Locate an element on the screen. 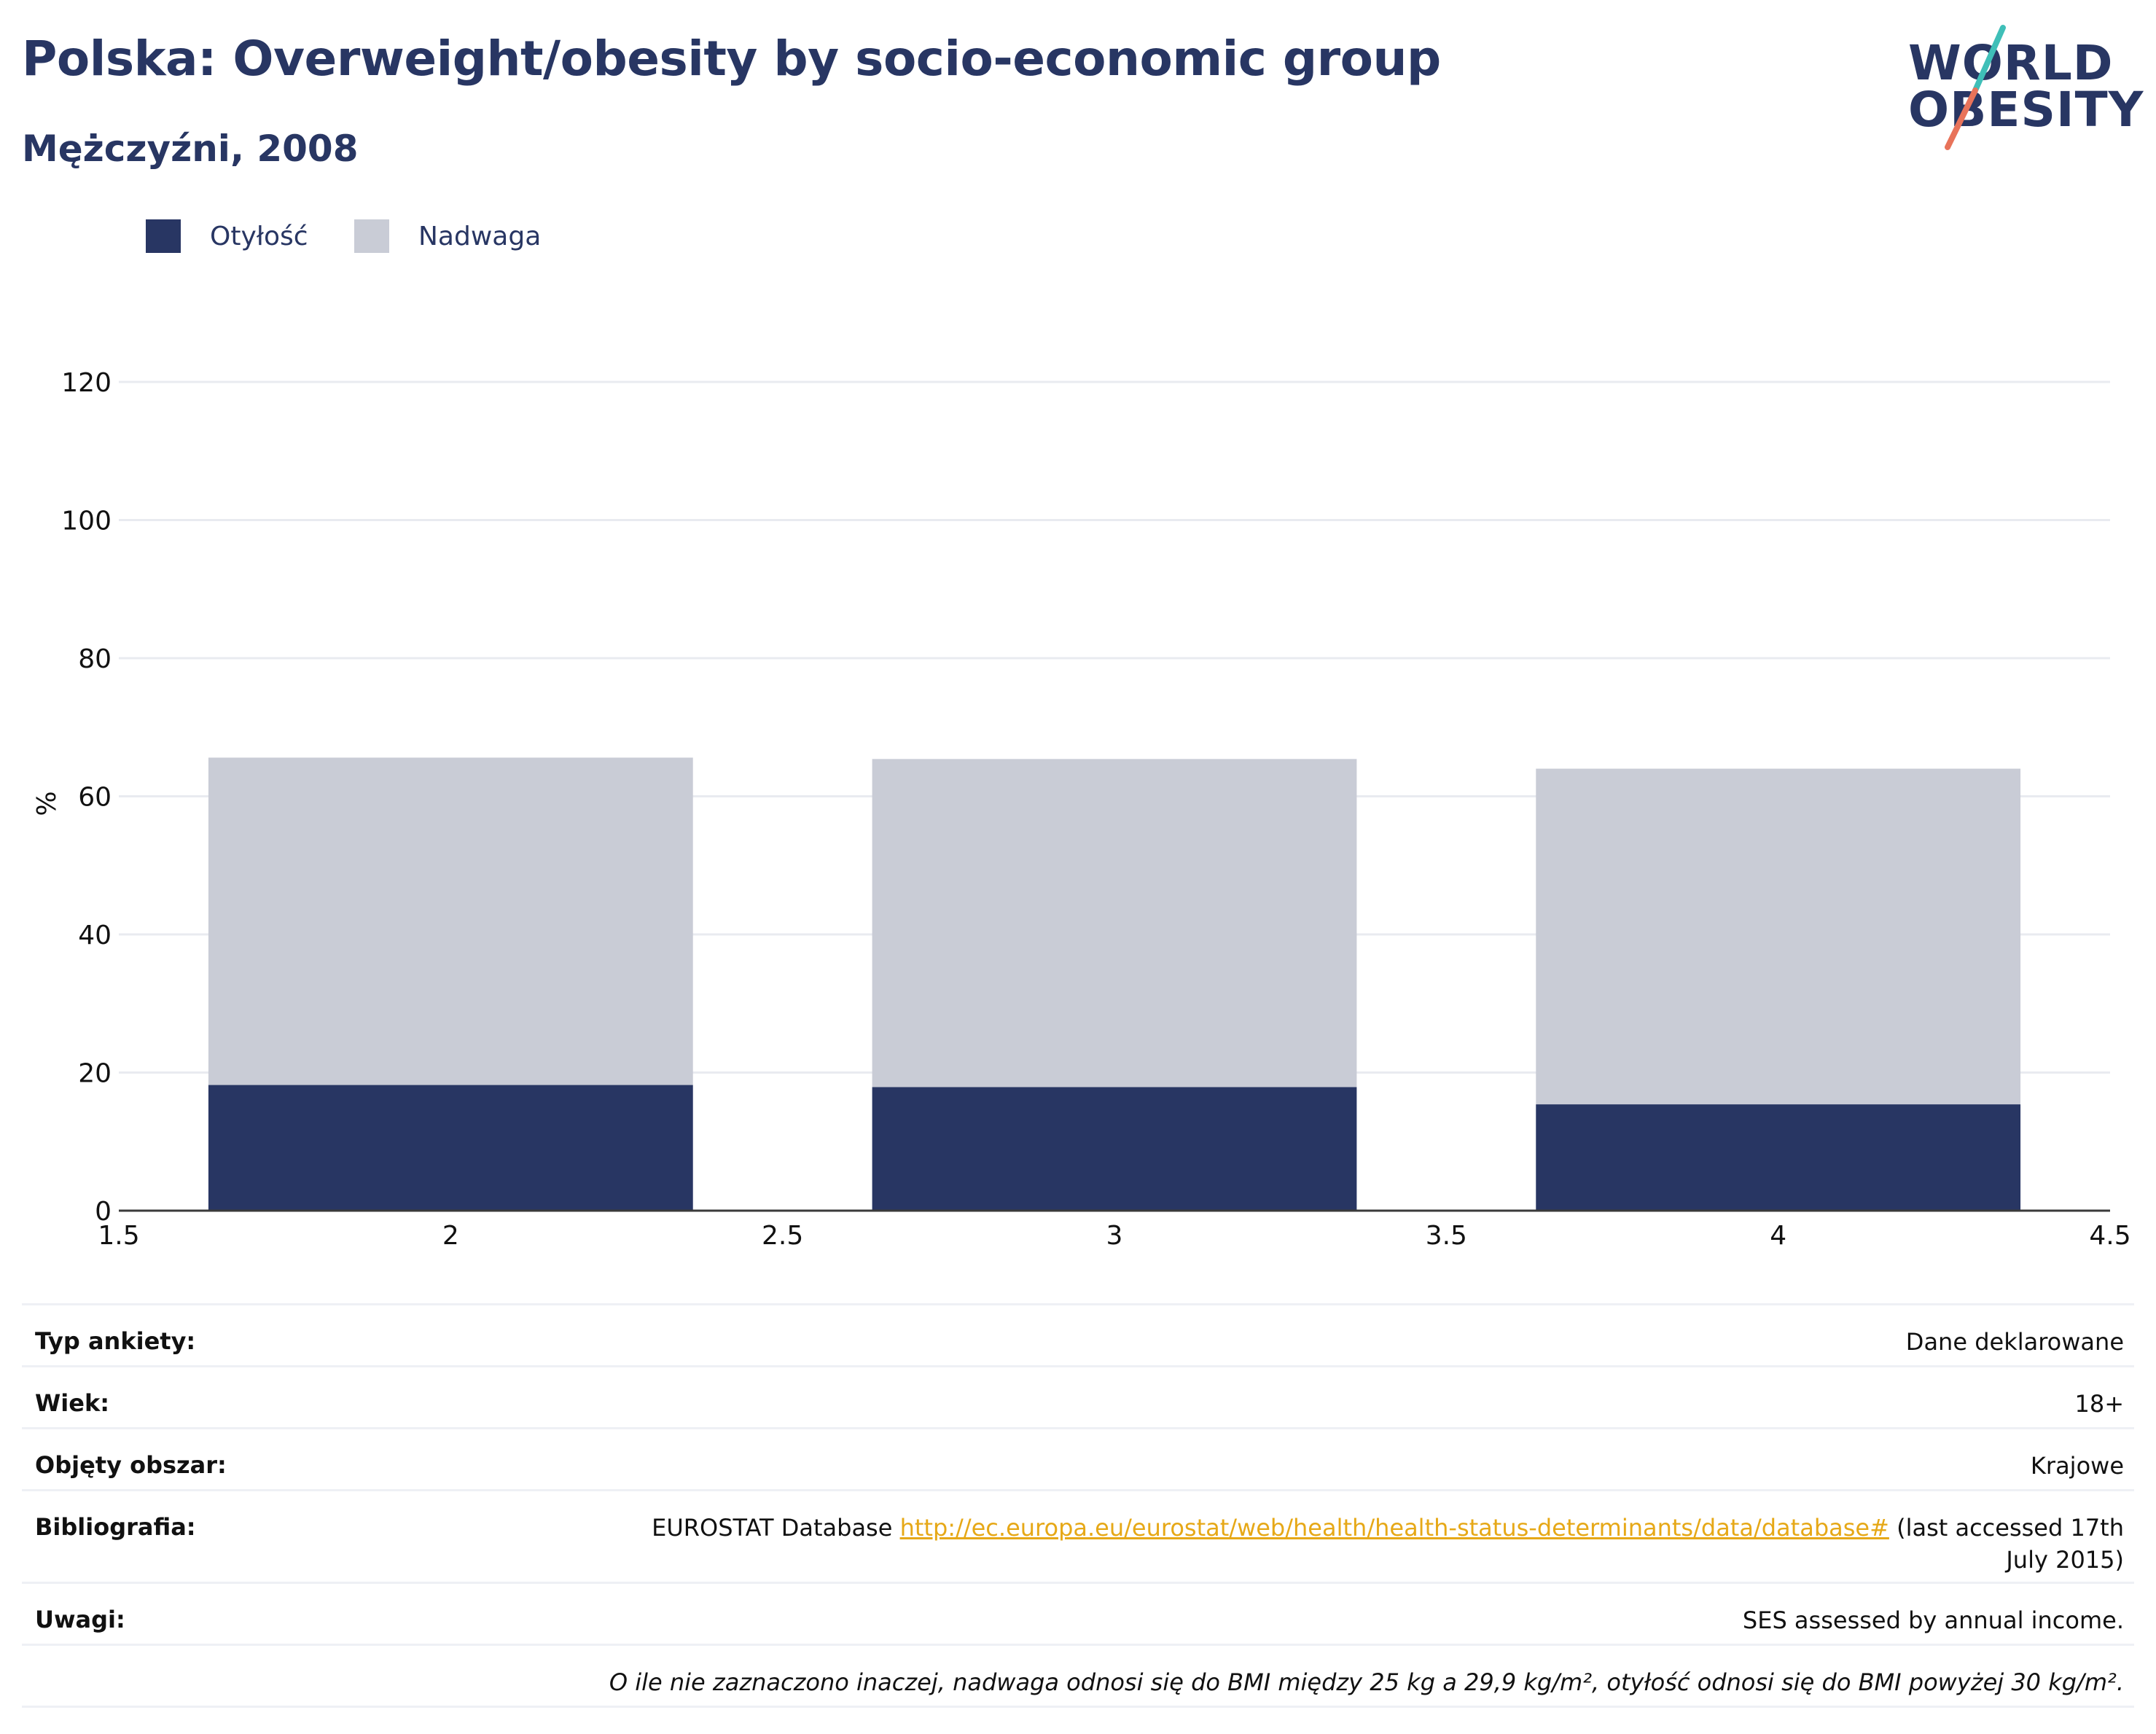  info-row-area: Objęty obszar: Krajowe is located at coordinates (1078, 1458).